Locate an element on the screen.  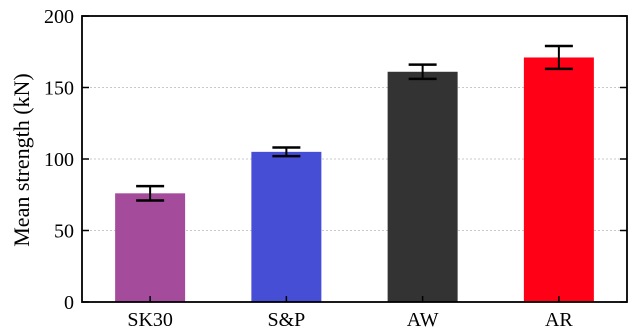
y-tick-label: 100 is located at coordinates (59, 160).